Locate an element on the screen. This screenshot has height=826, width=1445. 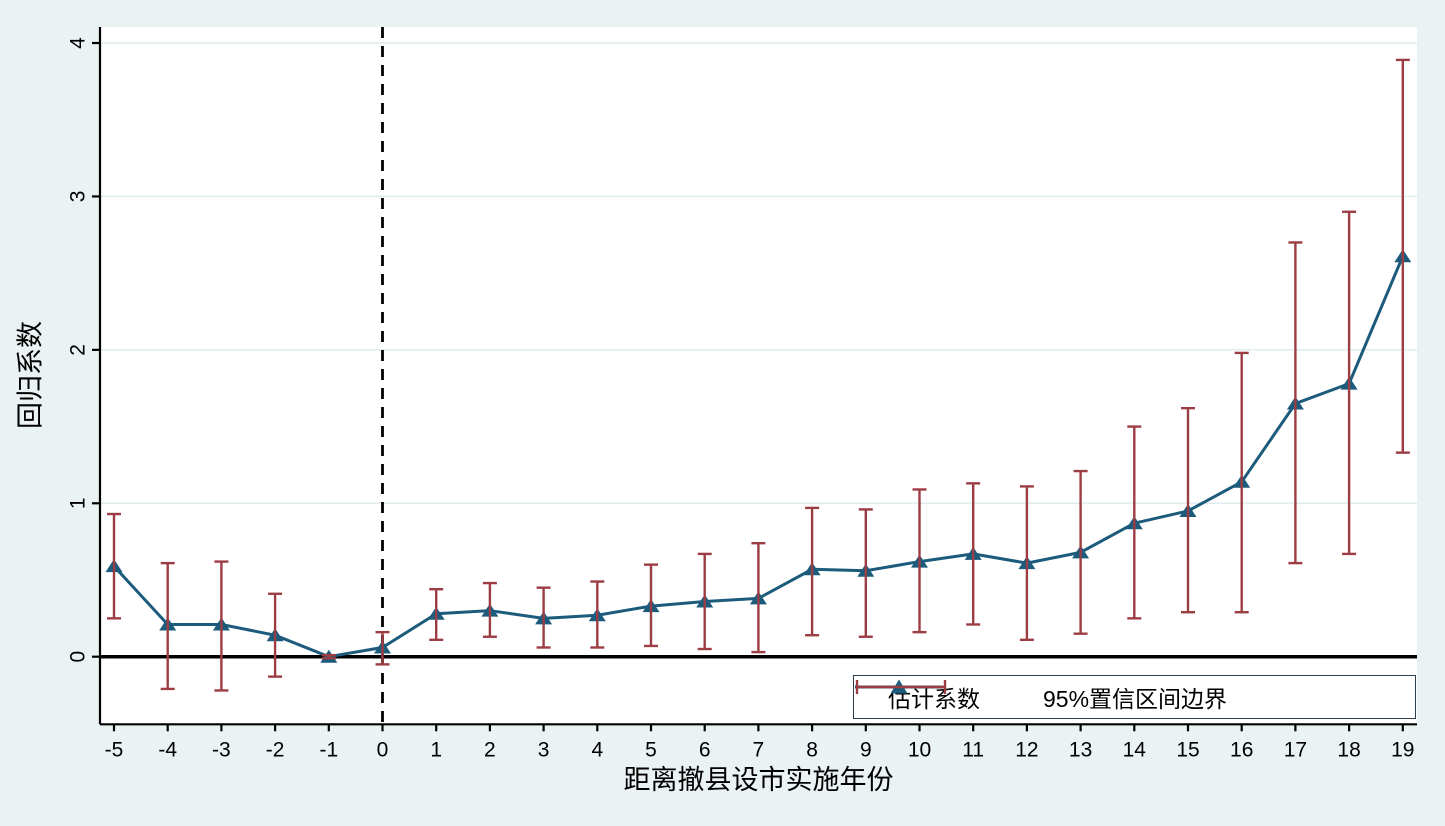
x-tick-label: 14 is located at coordinates (1135, 749).